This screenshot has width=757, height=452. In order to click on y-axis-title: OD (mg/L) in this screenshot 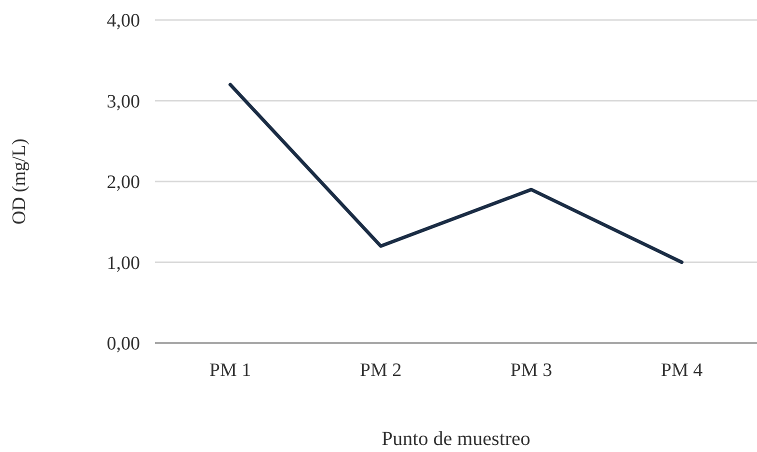, I will do `click(19, 181)`.